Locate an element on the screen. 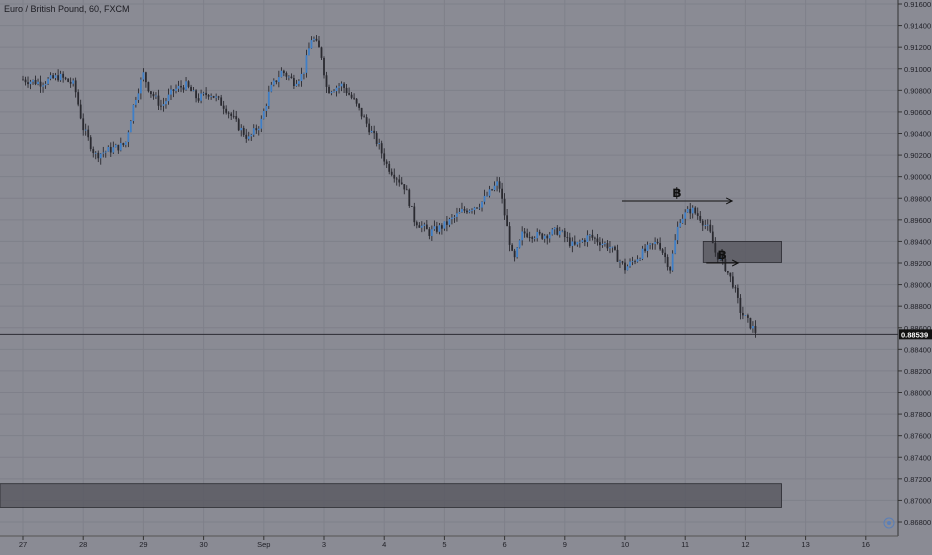 This screenshot has width=932, height=555. x-tick-label: 29 is located at coordinates (143, 544).